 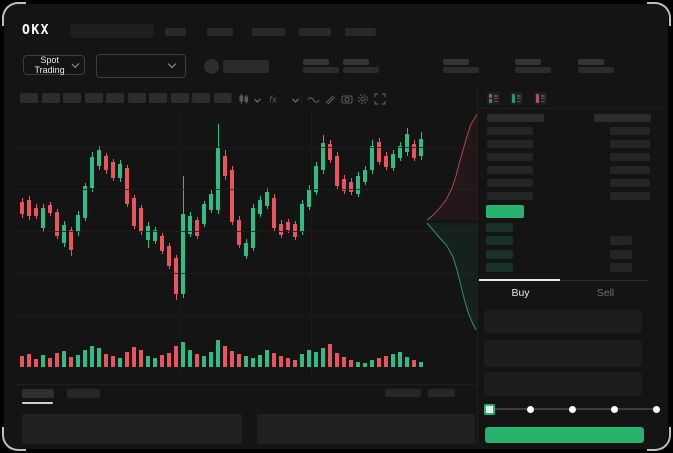 I want to click on price-field, so click(x=563, y=321).